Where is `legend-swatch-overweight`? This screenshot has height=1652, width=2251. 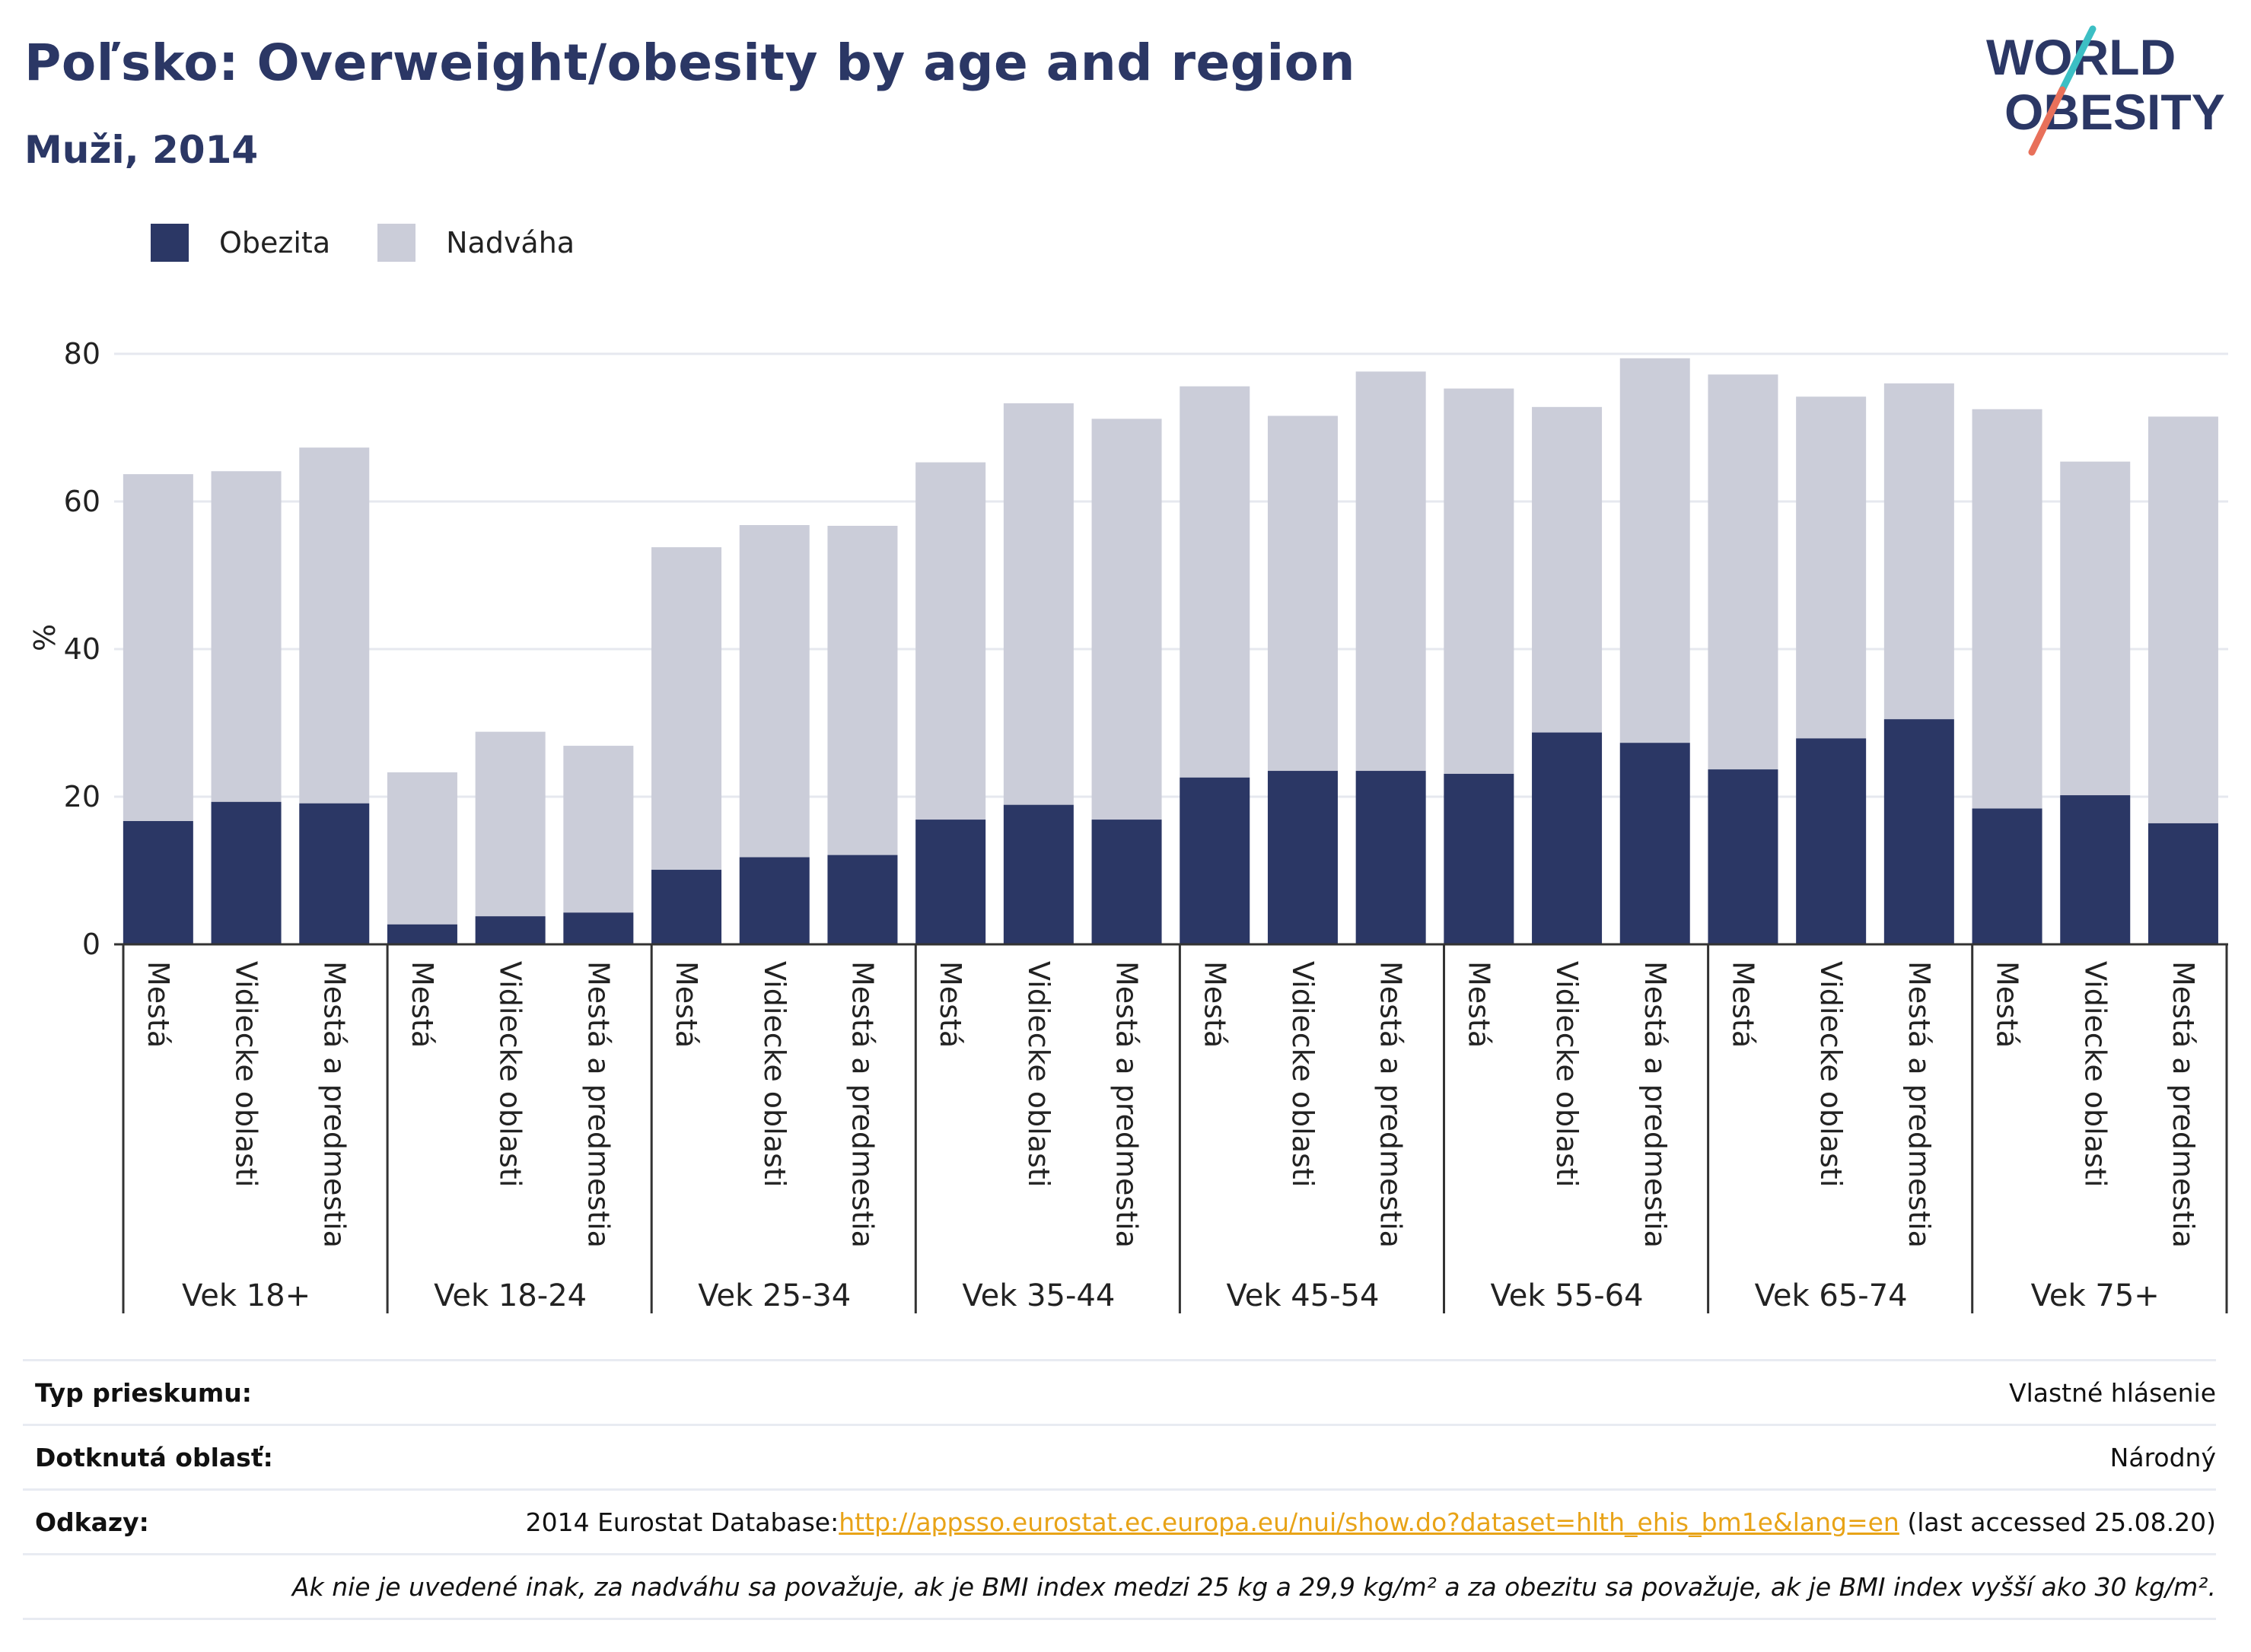 legend-swatch-overweight is located at coordinates (396, 243).